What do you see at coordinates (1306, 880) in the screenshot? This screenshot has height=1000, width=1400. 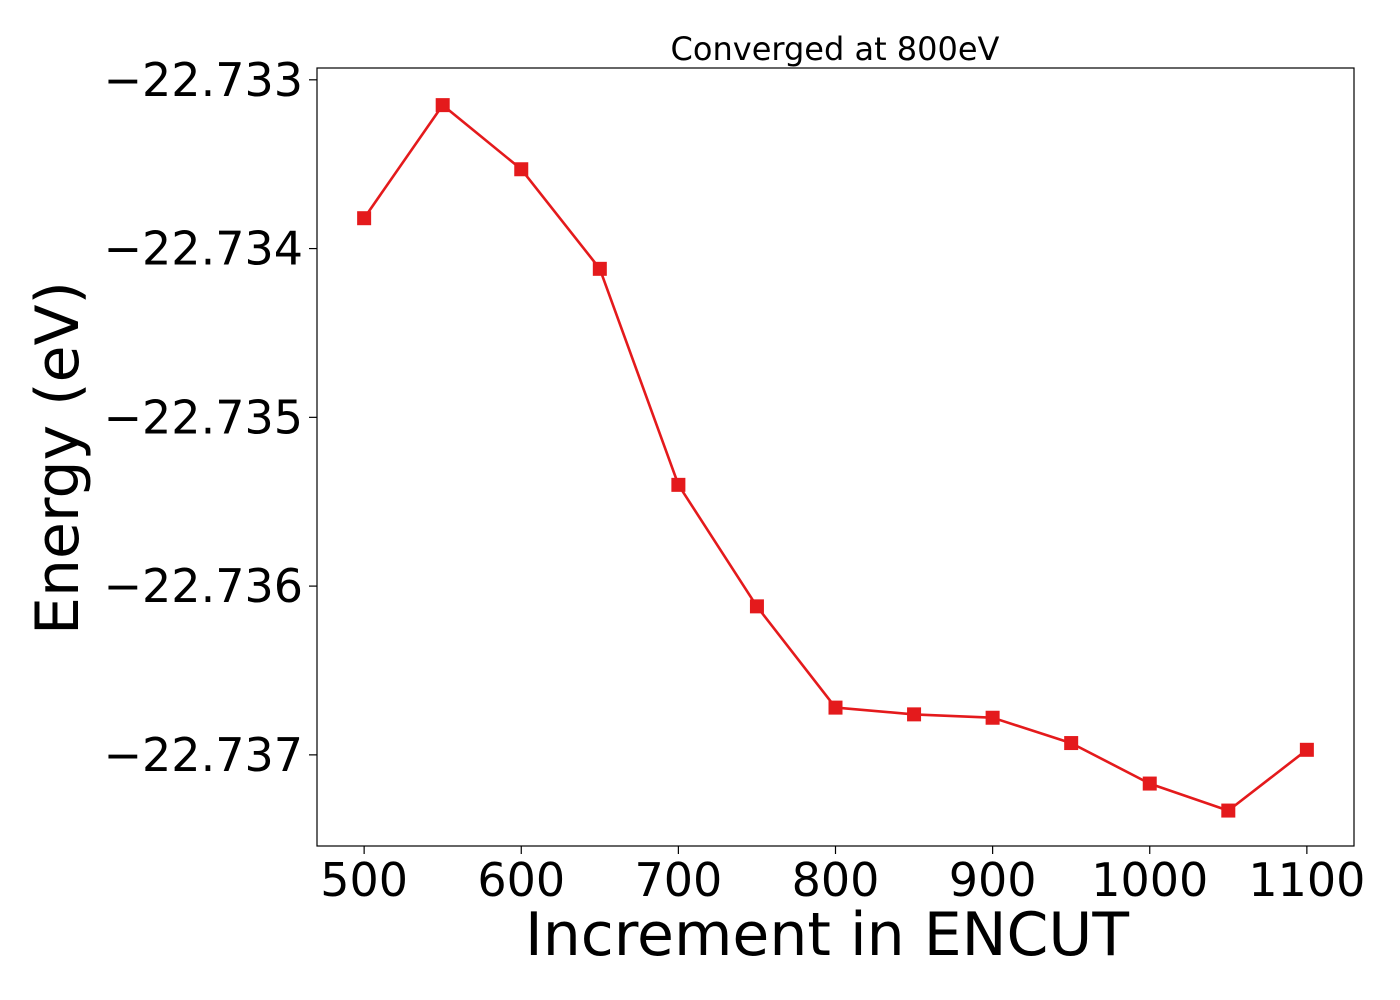 I see `x-tick-label: 1100` at bounding box center [1306, 880].